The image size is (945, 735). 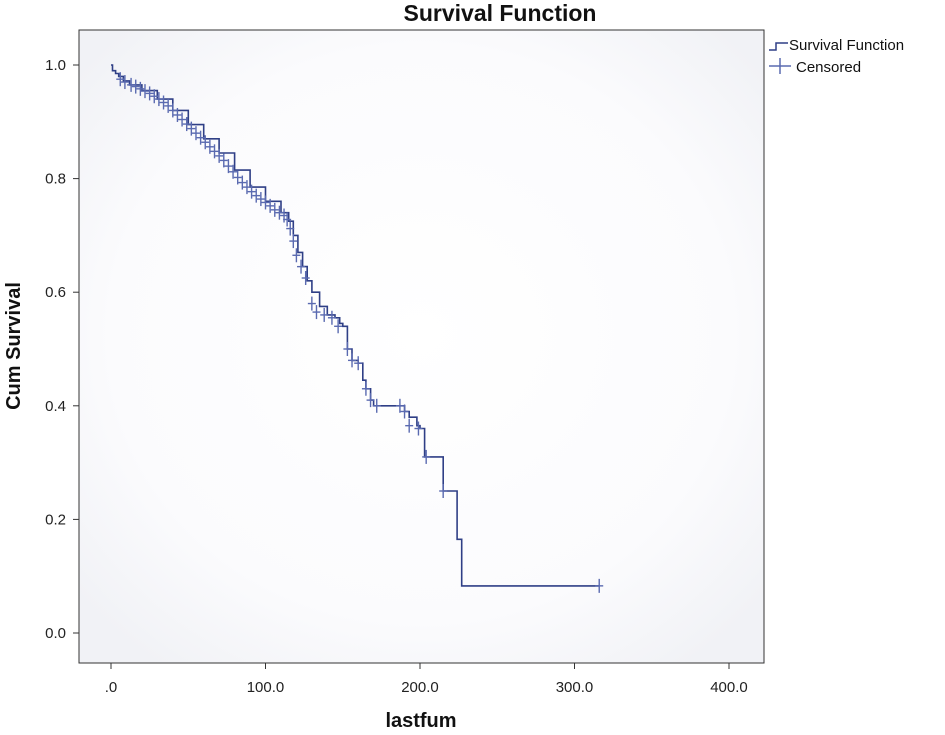 I want to click on y-tick-label: 1.0, so click(x=55, y=65).